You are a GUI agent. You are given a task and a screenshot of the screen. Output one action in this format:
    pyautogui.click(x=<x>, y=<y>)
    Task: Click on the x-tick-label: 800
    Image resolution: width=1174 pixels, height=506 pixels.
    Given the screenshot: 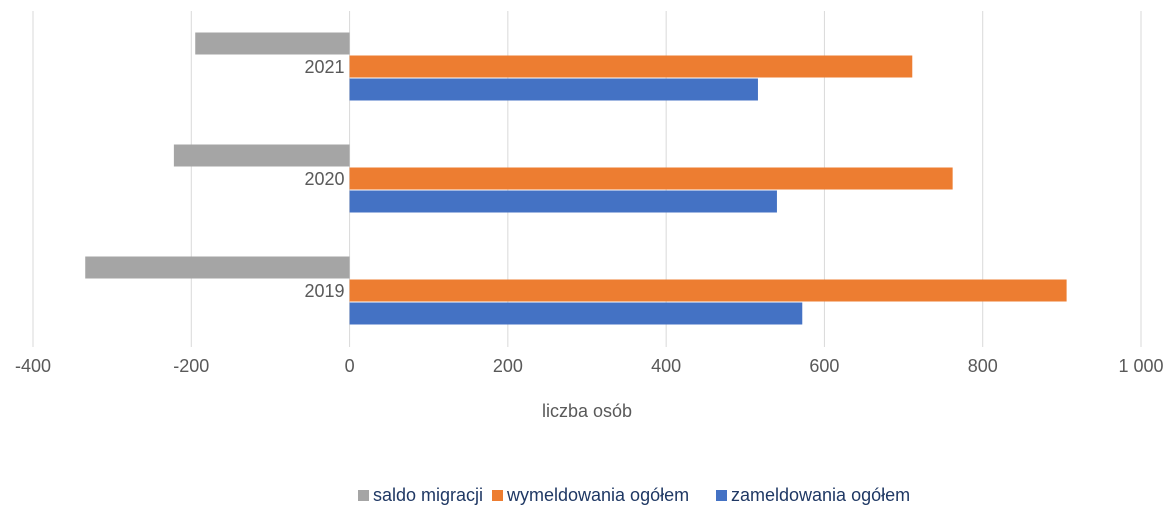 What is the action you would take?
    pyautogui.click(x=983, y=366)
    